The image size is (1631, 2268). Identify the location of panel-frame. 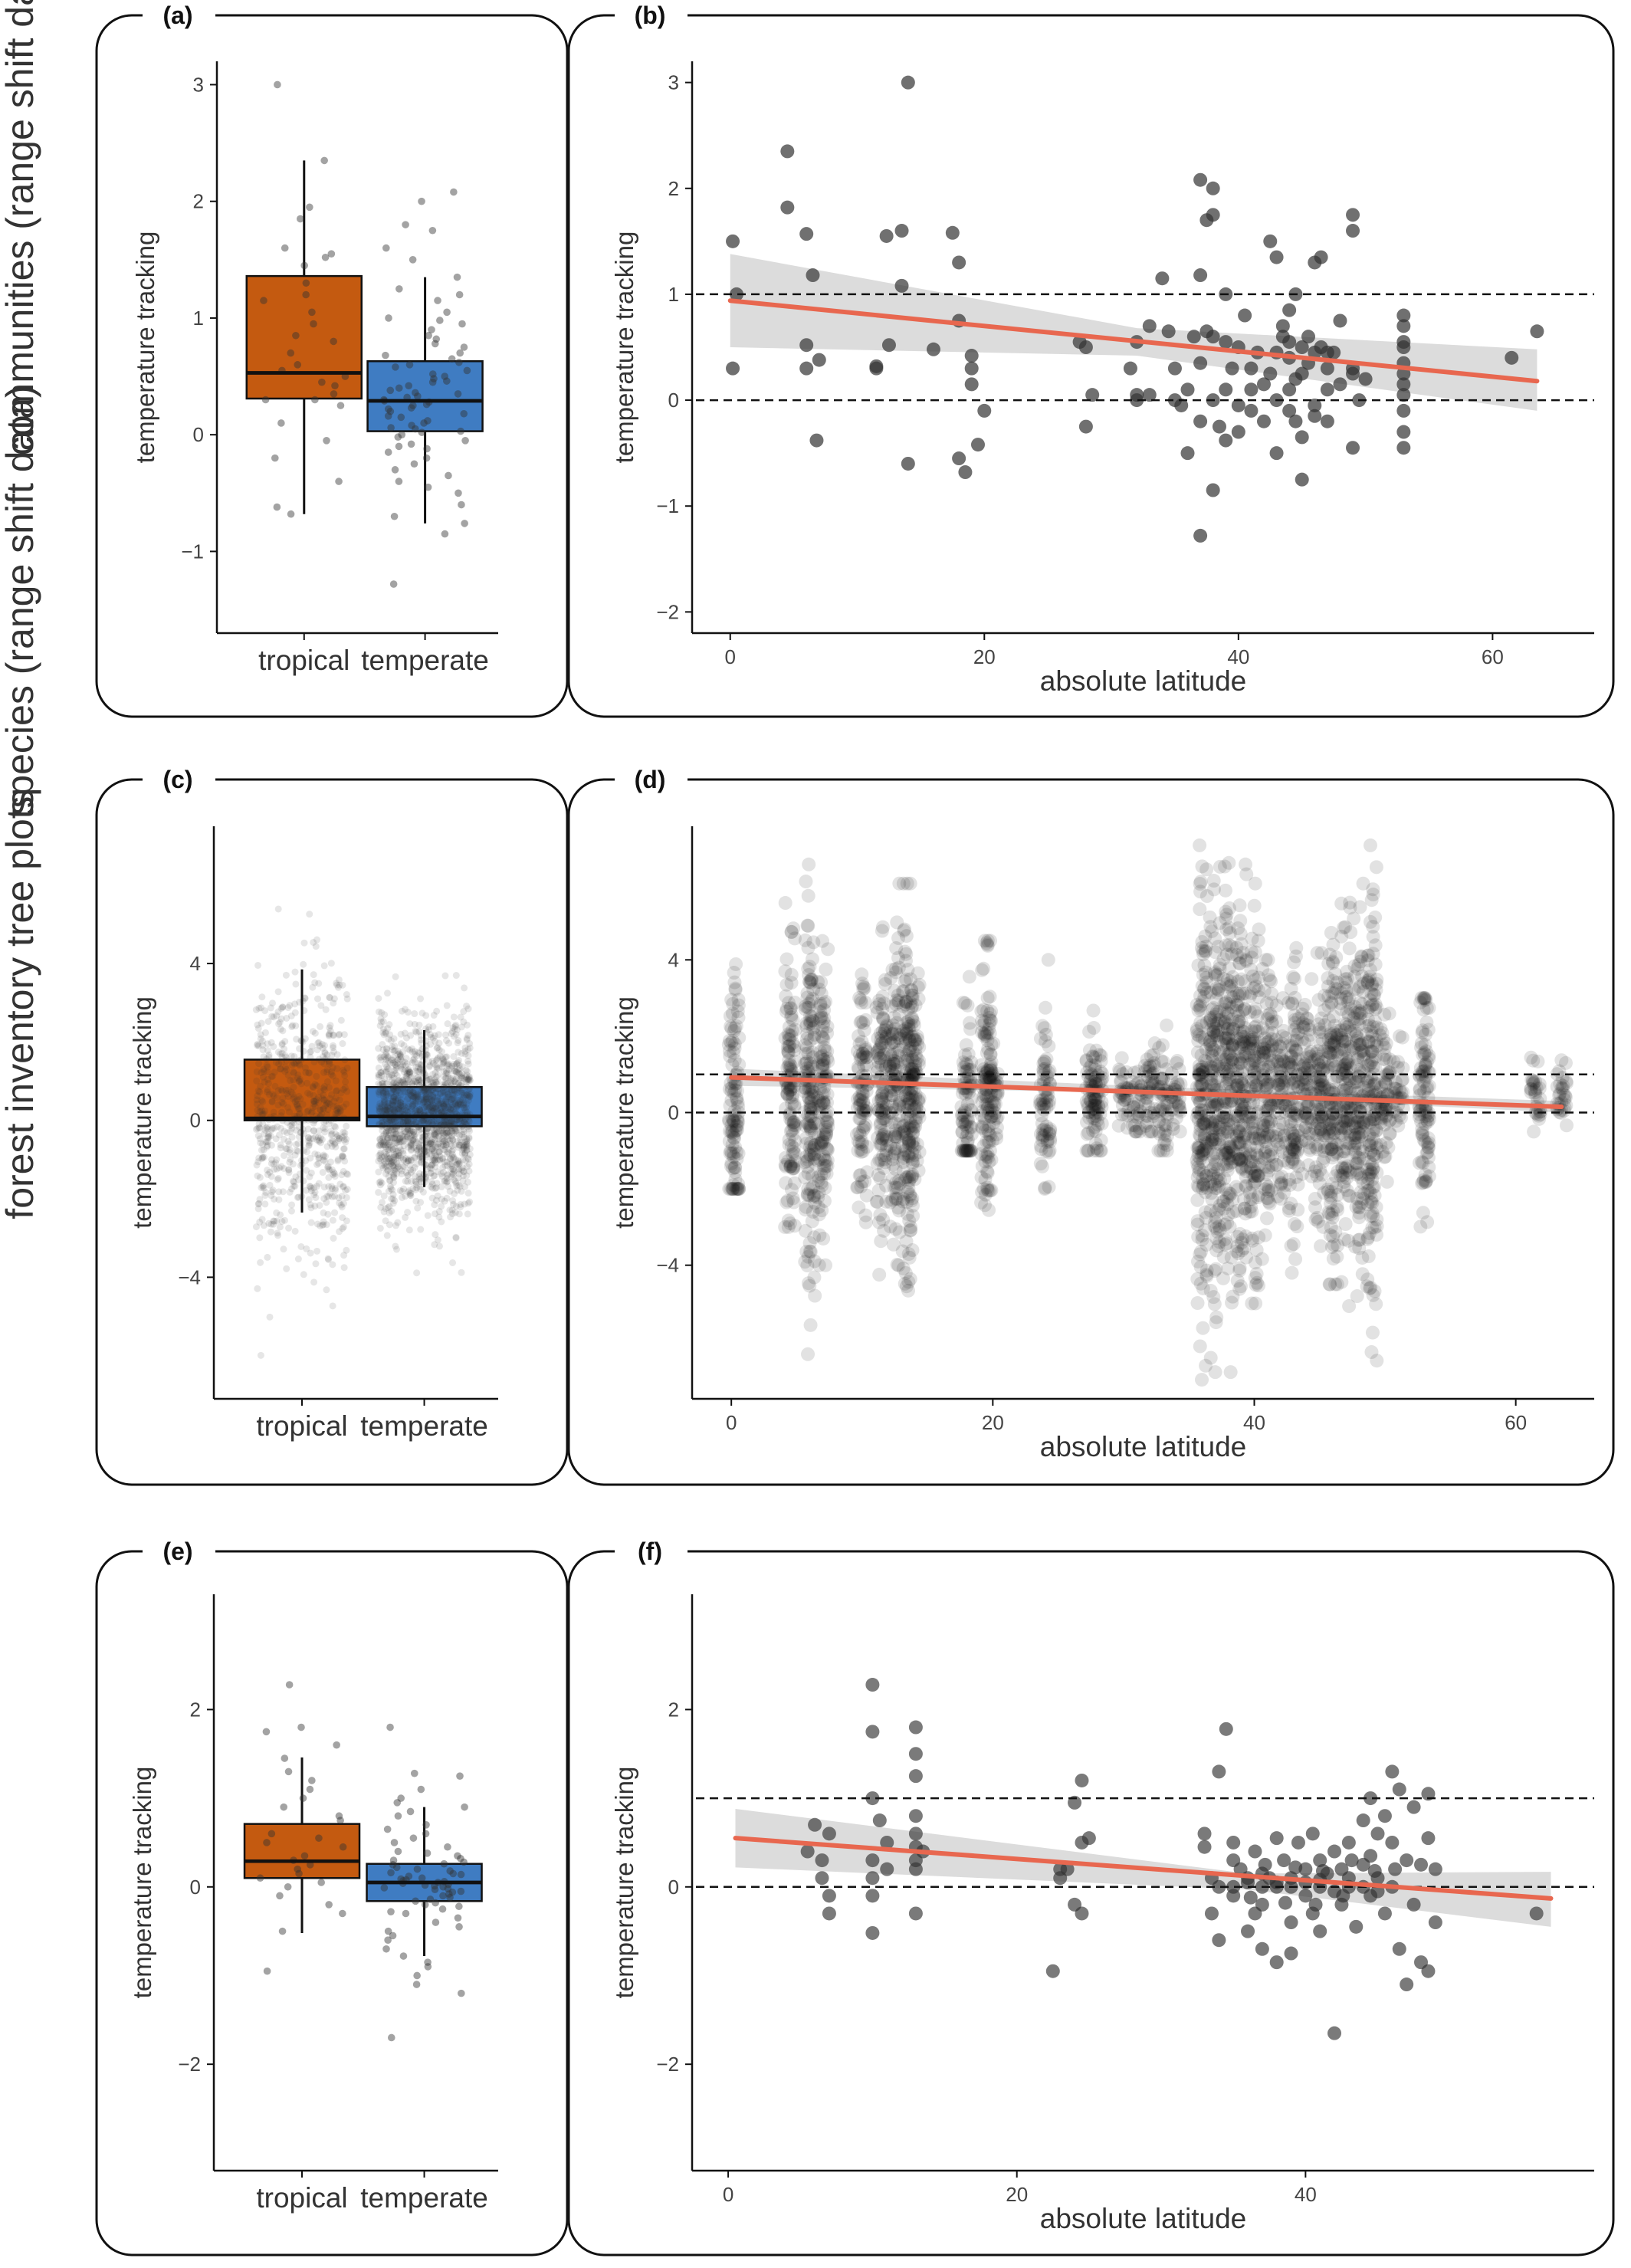
(332, 1132).